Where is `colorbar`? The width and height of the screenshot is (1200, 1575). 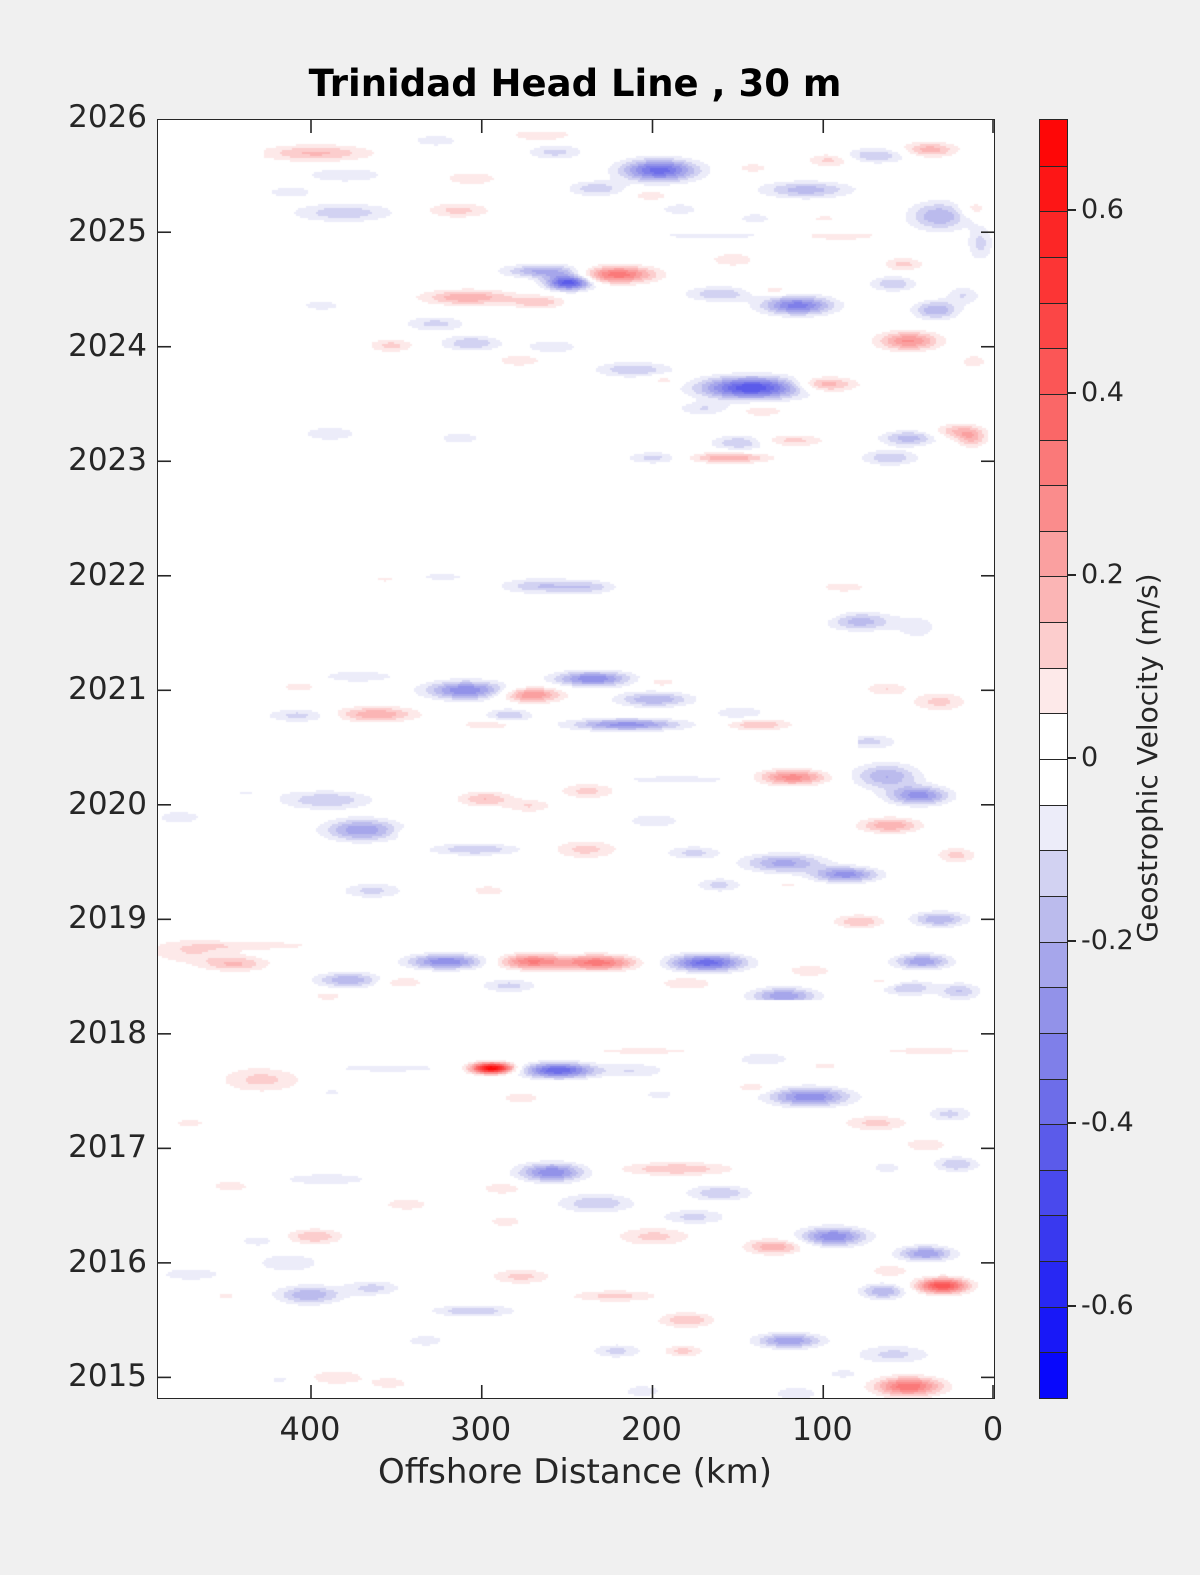 colorbar is located at coordinates (1053, 759).